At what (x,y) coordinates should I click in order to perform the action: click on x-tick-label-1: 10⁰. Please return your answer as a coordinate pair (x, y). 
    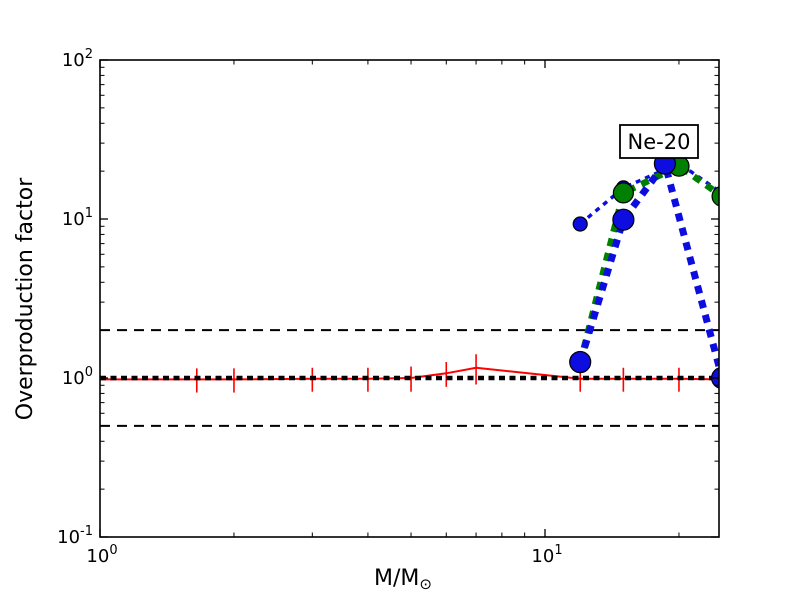
    Looking at the image, I should click on (101, 555).